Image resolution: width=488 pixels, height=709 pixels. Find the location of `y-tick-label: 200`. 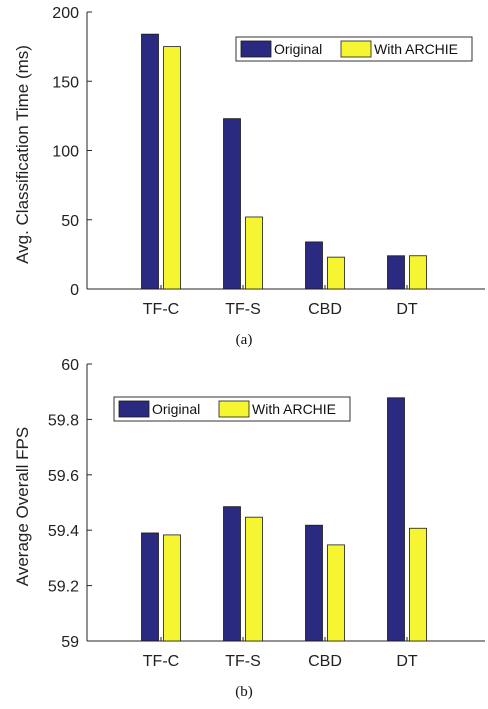

y-tick-label: 200 is located at coordinates (65, 13).